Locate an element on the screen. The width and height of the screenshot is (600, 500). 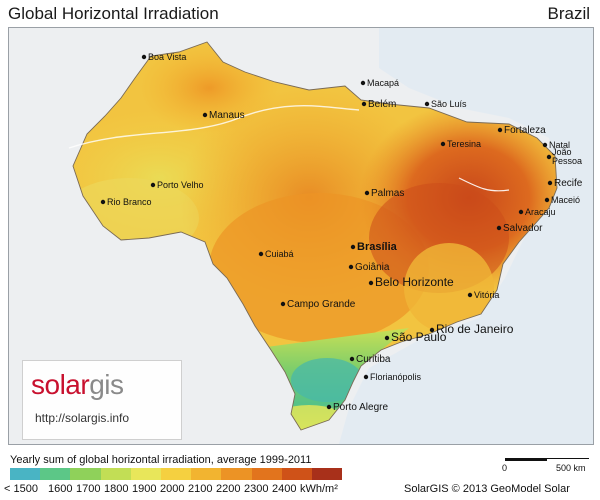
legend-label-first: < 1500 is located at coordinates (21, 489).